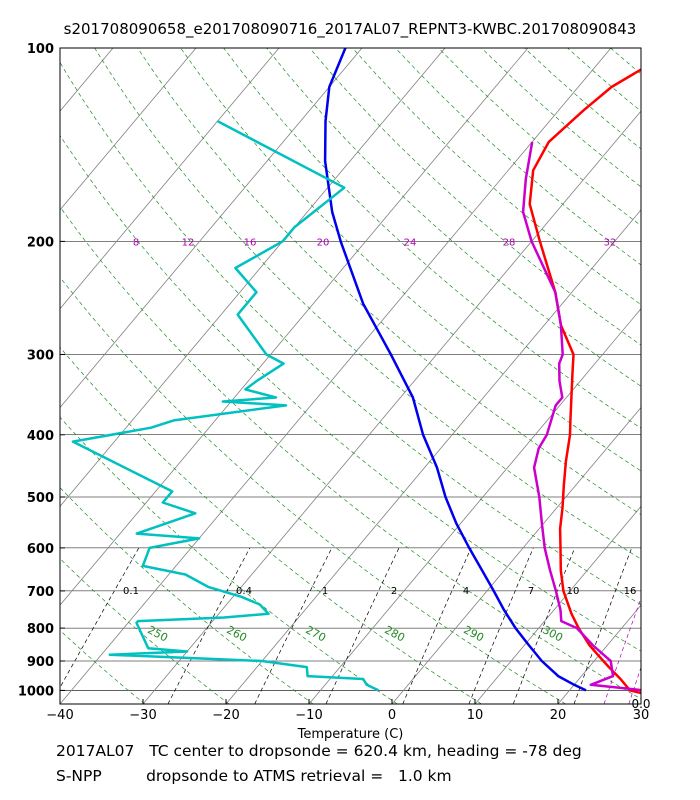 Image resolution: width=700 pixels, height=800 pixels. Describe the element at coordinates (641, 715) in the screenshot. I see `x-tick-label: 30` at that location.